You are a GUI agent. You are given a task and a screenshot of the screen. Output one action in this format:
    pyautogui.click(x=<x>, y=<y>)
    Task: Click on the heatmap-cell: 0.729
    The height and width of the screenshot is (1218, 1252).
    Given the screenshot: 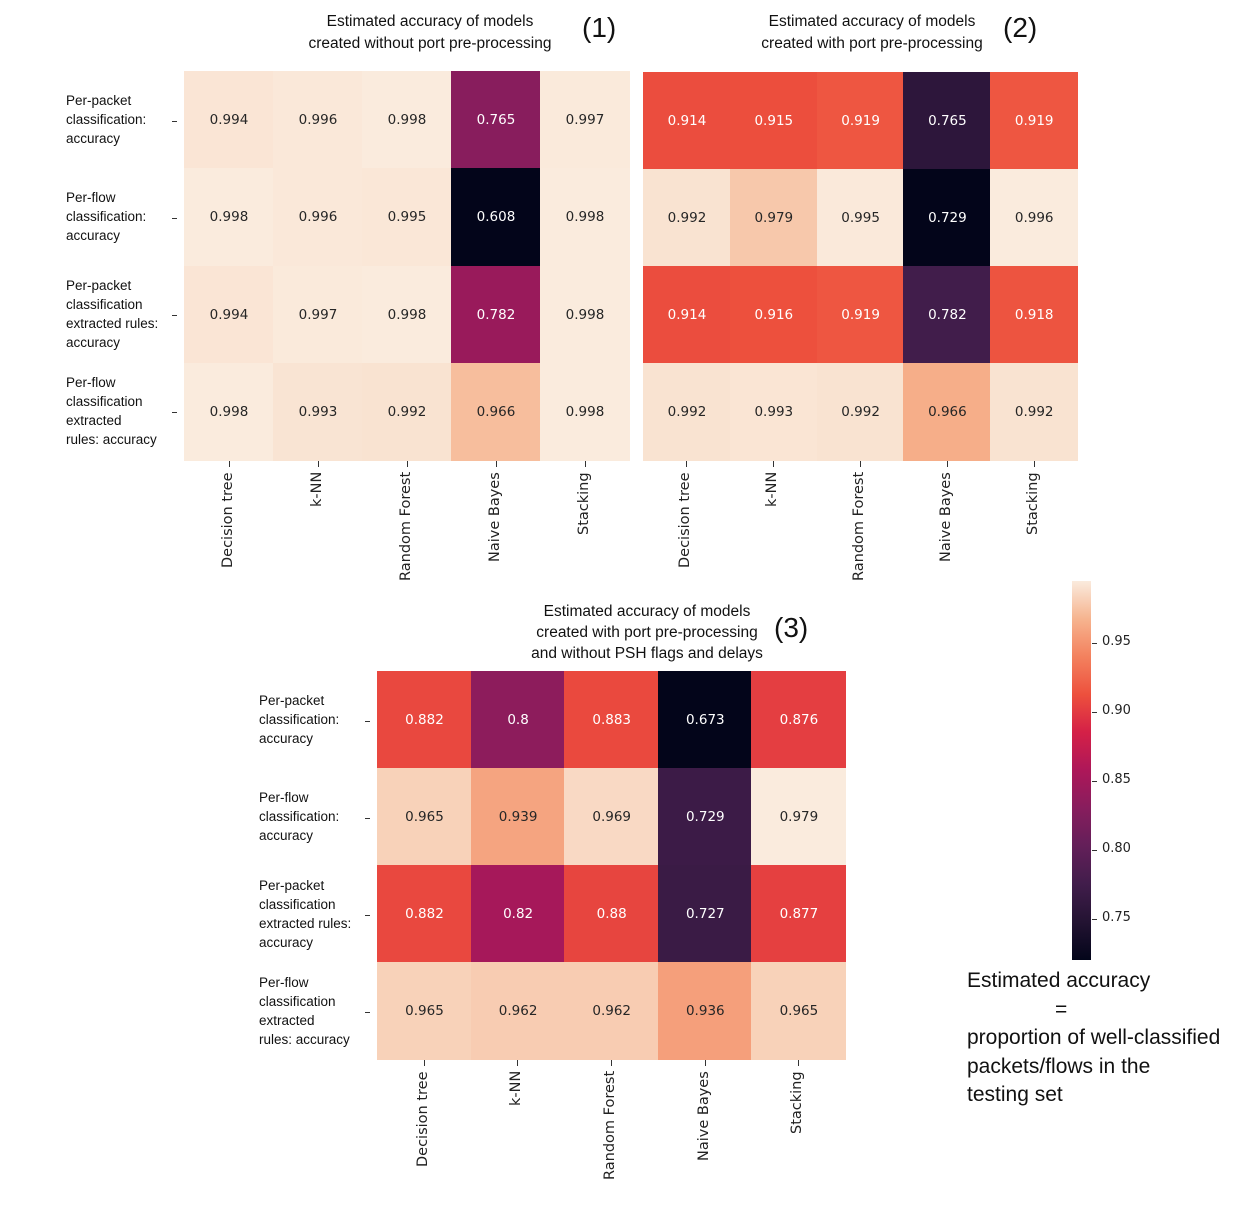 What is the action you would take?
    pyautogui.click(x=947, y=218)
    